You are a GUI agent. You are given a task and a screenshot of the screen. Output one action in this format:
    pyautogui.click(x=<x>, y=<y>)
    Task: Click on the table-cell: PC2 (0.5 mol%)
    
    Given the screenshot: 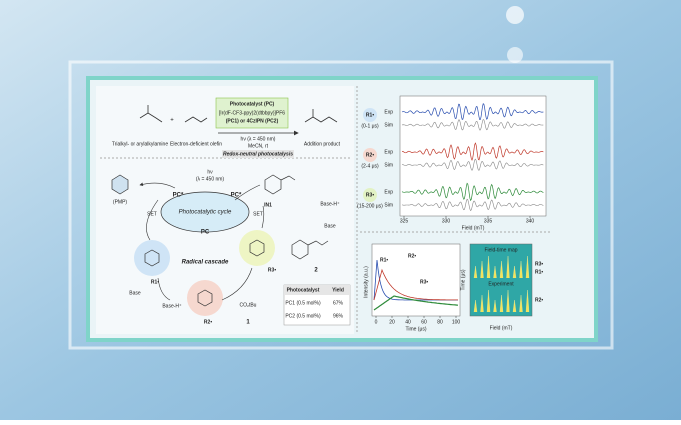 What is the action you would take?
    pyautogui.click(x=303, y=316)
    